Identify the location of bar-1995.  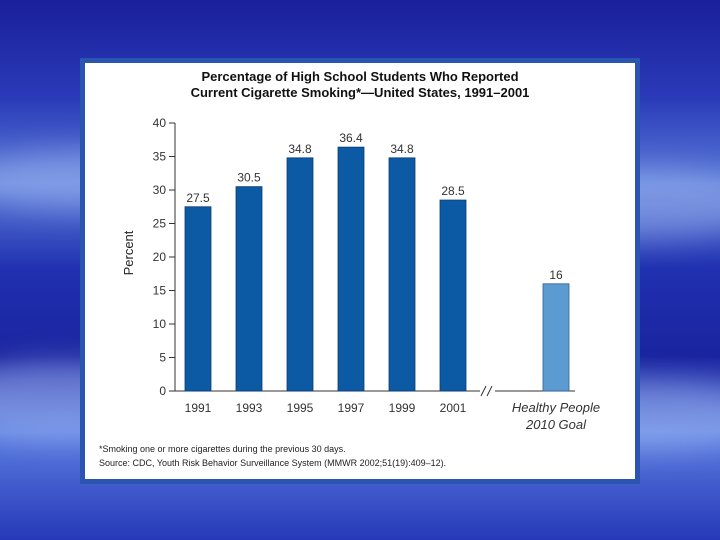
(300, 274).